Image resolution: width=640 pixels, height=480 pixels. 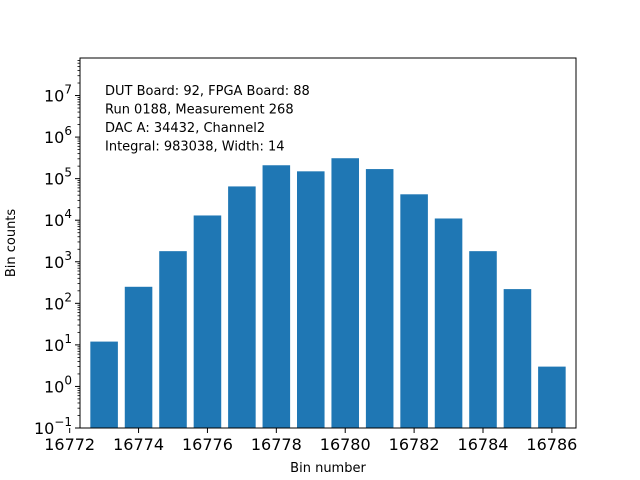 What do you see at coordinates (58, 218) in the screenshot?
I see `y-tick-label: 10⁴` at bounding box center [58, 218].